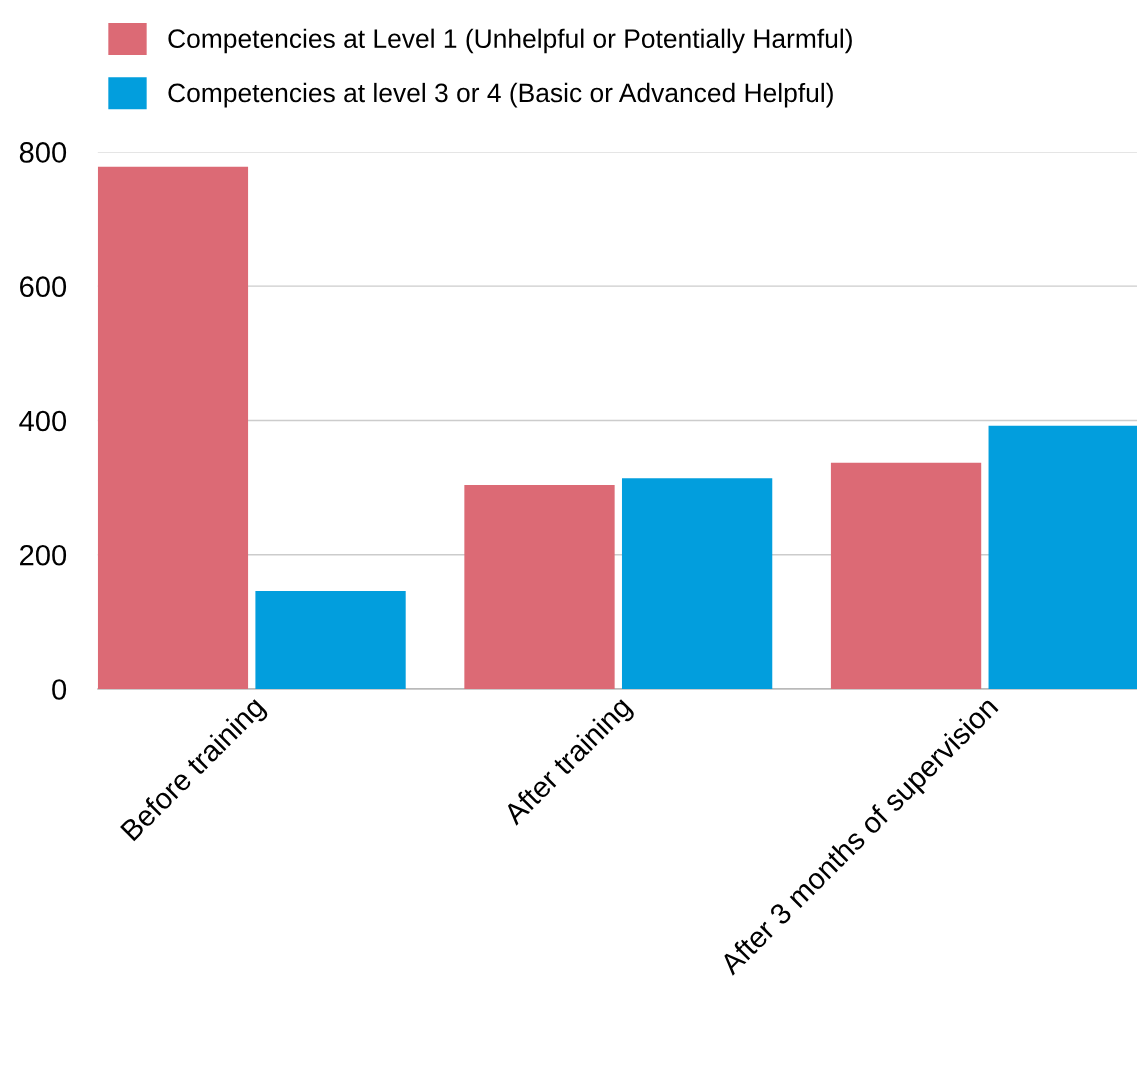 Image resolution: width=1137 pixels, height=1085 pixels. What do you see at coordinates (43, 555) in the screenshot?
I see `y-tick-label: 200` at bounding box center [43, 555].